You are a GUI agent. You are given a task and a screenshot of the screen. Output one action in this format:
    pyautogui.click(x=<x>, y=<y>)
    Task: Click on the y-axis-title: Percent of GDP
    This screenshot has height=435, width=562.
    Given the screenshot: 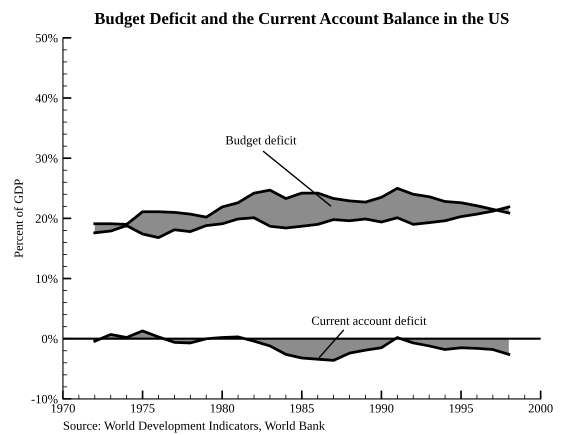 What is the action you would take?
    pyautogui.click(x=18, y=218)
    